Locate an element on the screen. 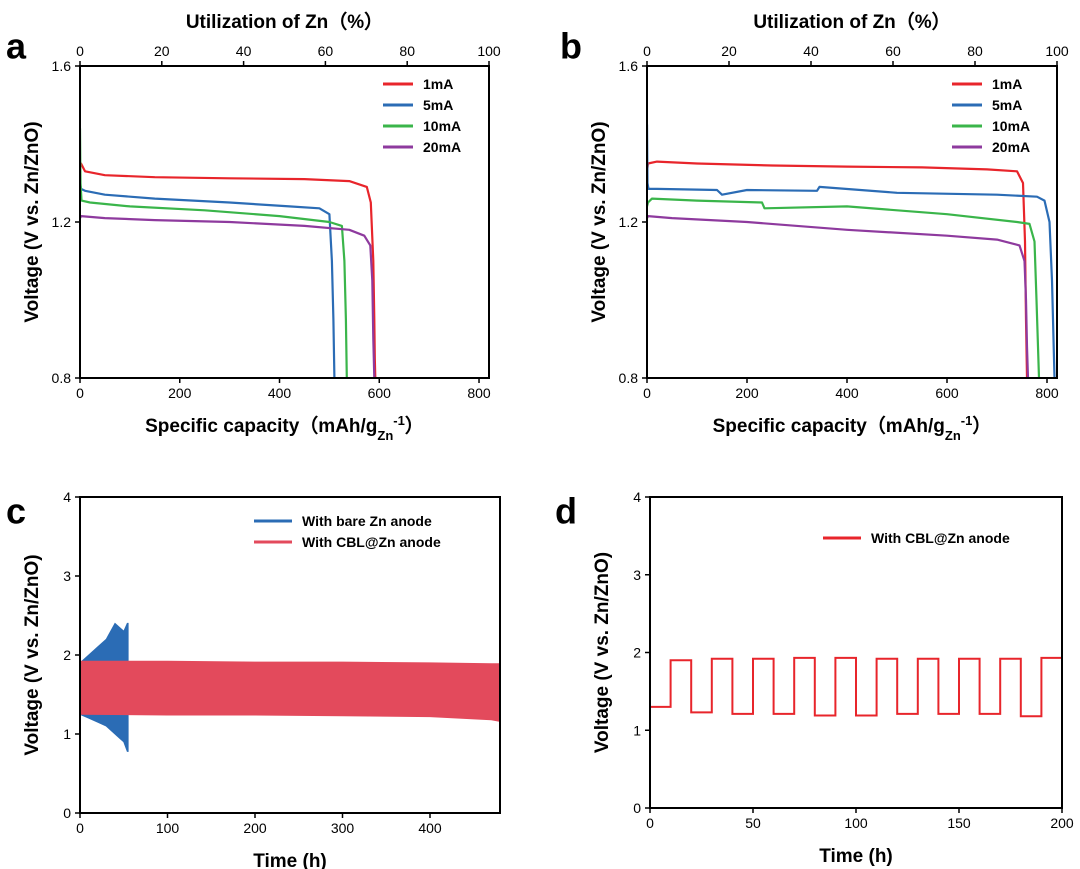  legend: With bare Zn anode With CBL@Zn anode is located at coordinates (347, 531).